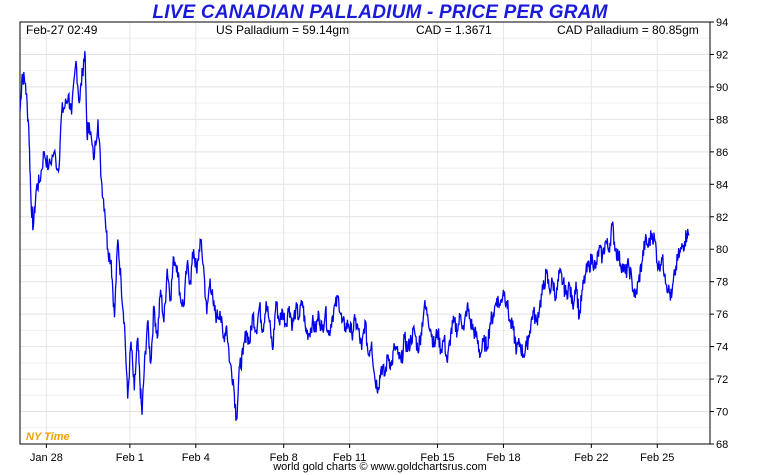 This screenshot has height=475, width=760. Describe the element at coordinates (196, 458) in the screenshot. I see `x-tick-label: Feb 4` at that location.